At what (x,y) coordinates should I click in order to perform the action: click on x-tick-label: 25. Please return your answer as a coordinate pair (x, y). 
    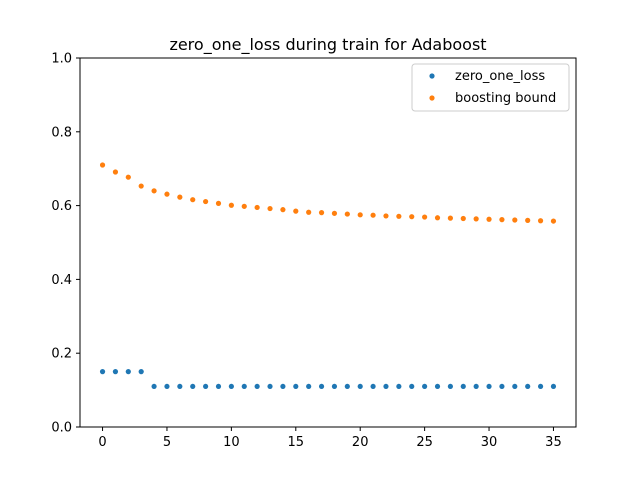
    Looking at the image, I should click on (424, 442).